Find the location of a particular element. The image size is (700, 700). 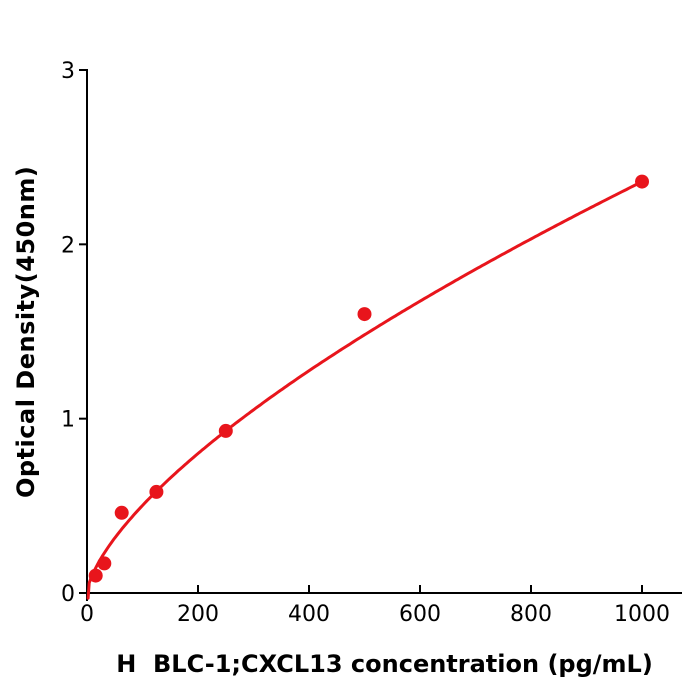

y-tick-label: 2 is located at coordinates (68, 245).